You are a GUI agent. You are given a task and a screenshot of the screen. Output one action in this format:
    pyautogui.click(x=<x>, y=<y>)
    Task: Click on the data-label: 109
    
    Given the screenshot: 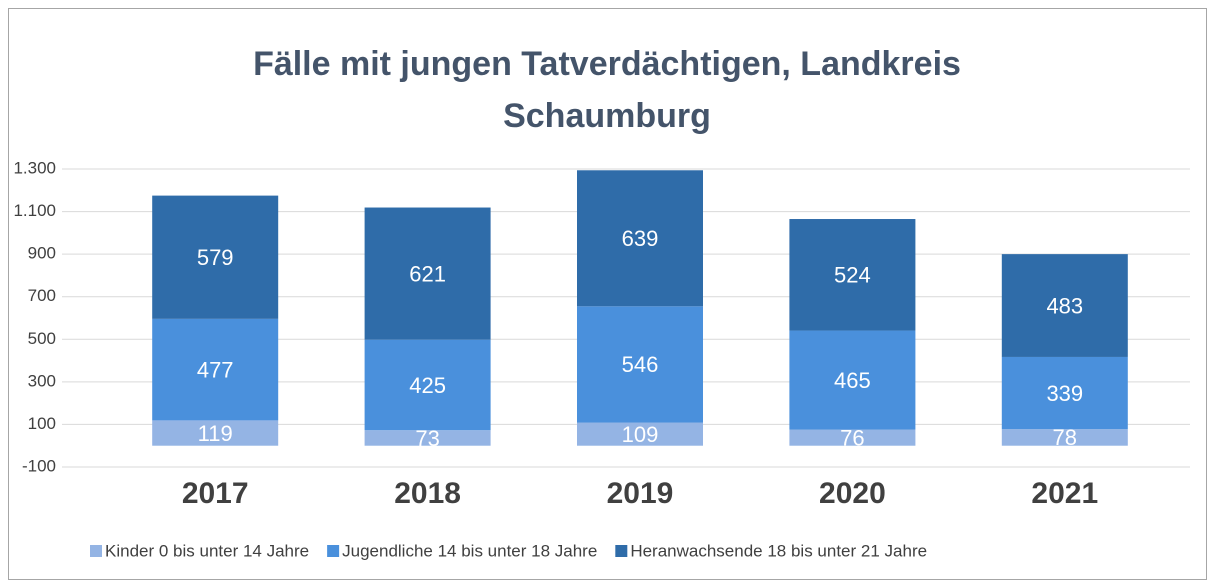 What is the action you would take?
    pyautogui.click(x=640, y=434)
    